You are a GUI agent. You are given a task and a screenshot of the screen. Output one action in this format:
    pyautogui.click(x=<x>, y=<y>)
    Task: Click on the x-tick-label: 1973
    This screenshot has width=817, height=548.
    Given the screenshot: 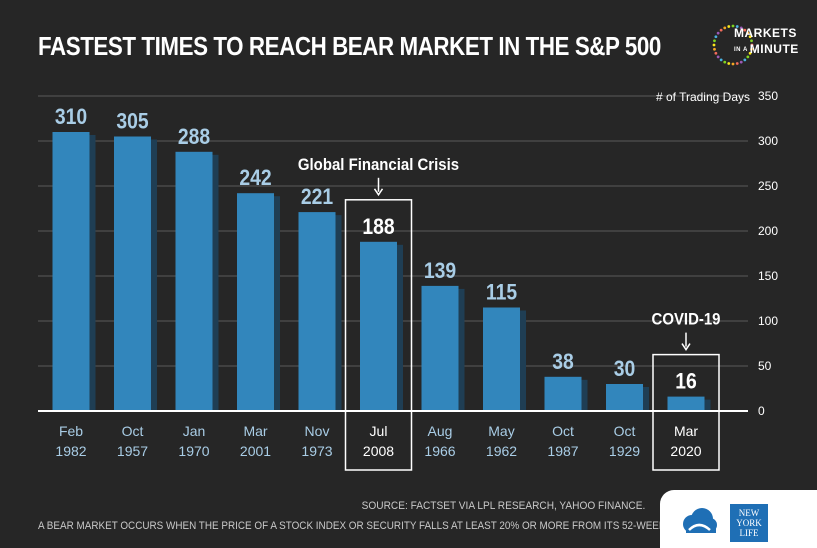 What is the action you would take?
    pyautogui.click(x=316, y=451)
    